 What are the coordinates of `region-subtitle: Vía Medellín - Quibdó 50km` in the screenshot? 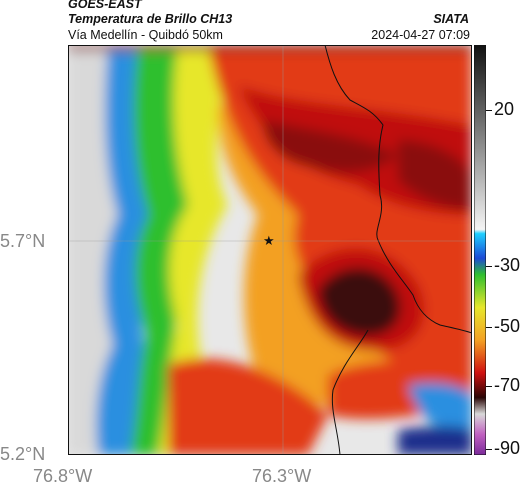 It's located at (145, 35).